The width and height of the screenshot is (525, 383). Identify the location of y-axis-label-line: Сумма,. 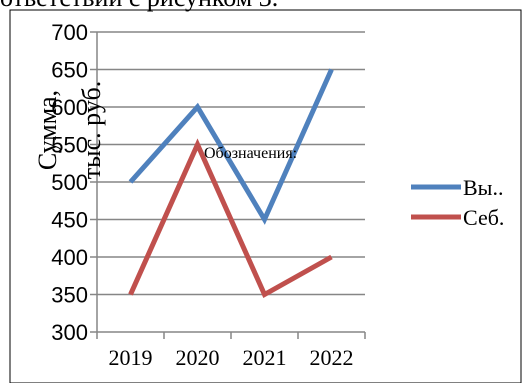
(47, 130).